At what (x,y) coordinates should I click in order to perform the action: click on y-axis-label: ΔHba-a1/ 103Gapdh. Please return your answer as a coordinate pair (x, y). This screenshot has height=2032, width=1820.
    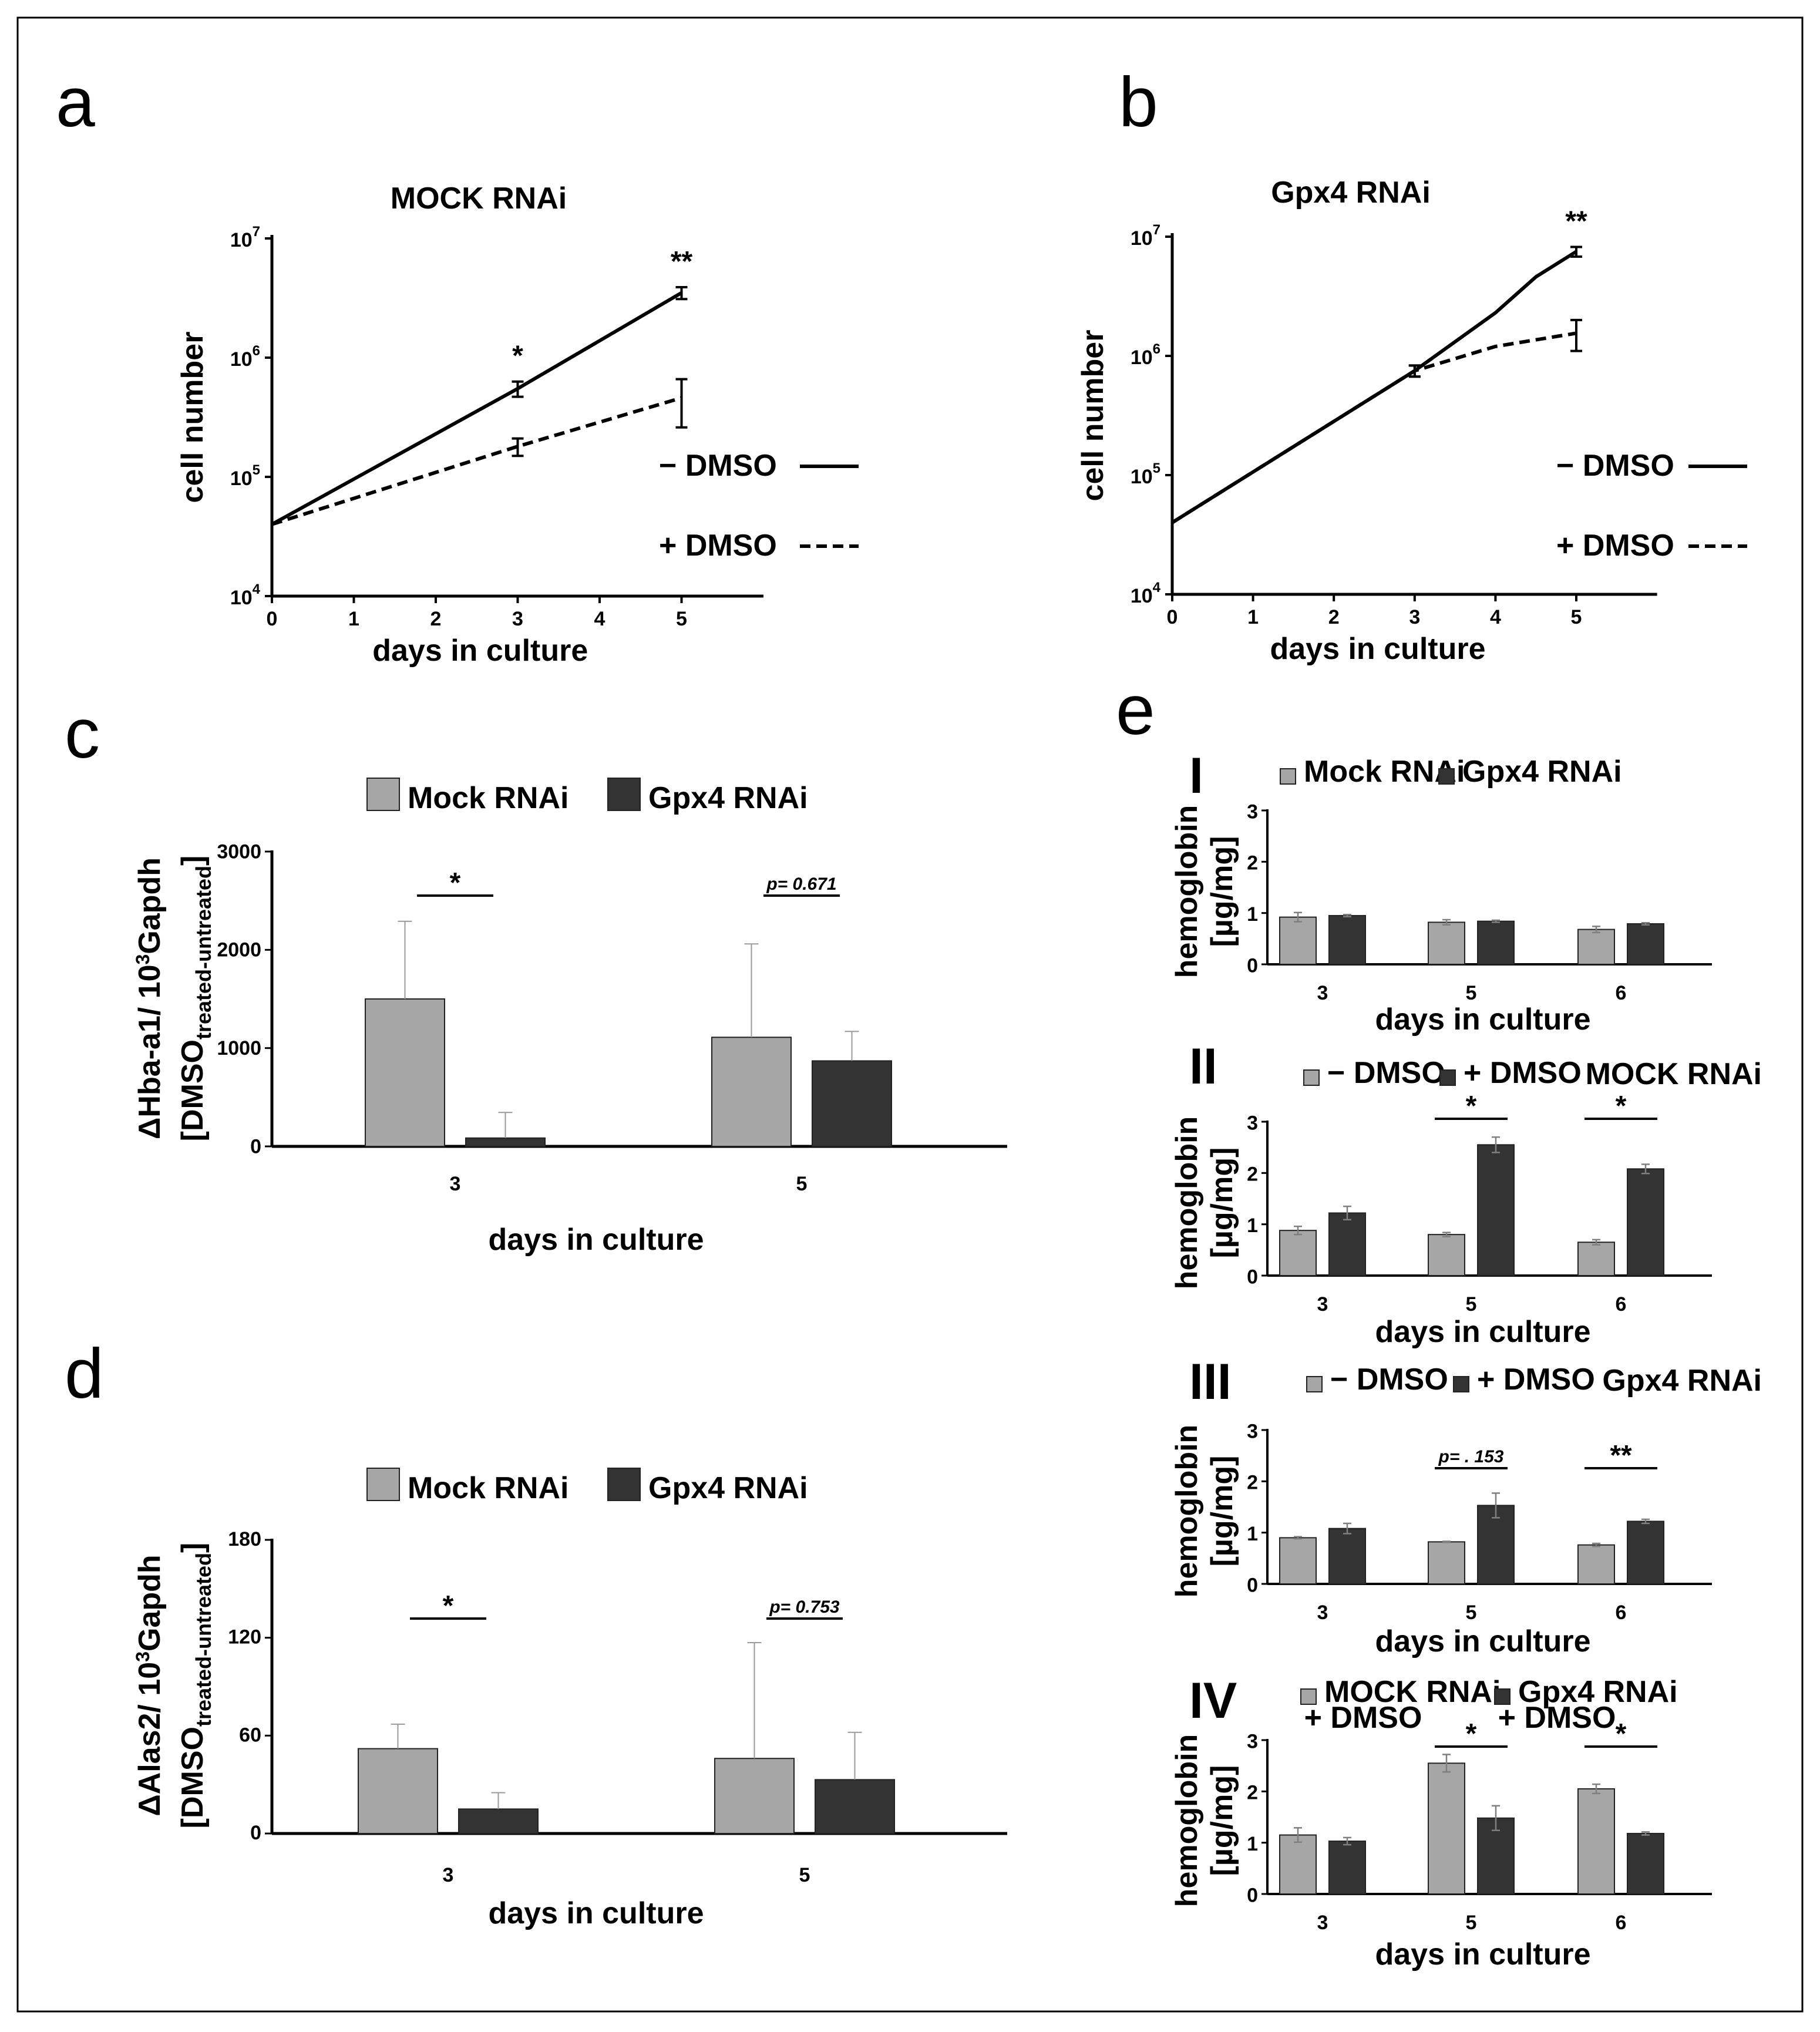
    Looking at the image, I should click on (149, 998).